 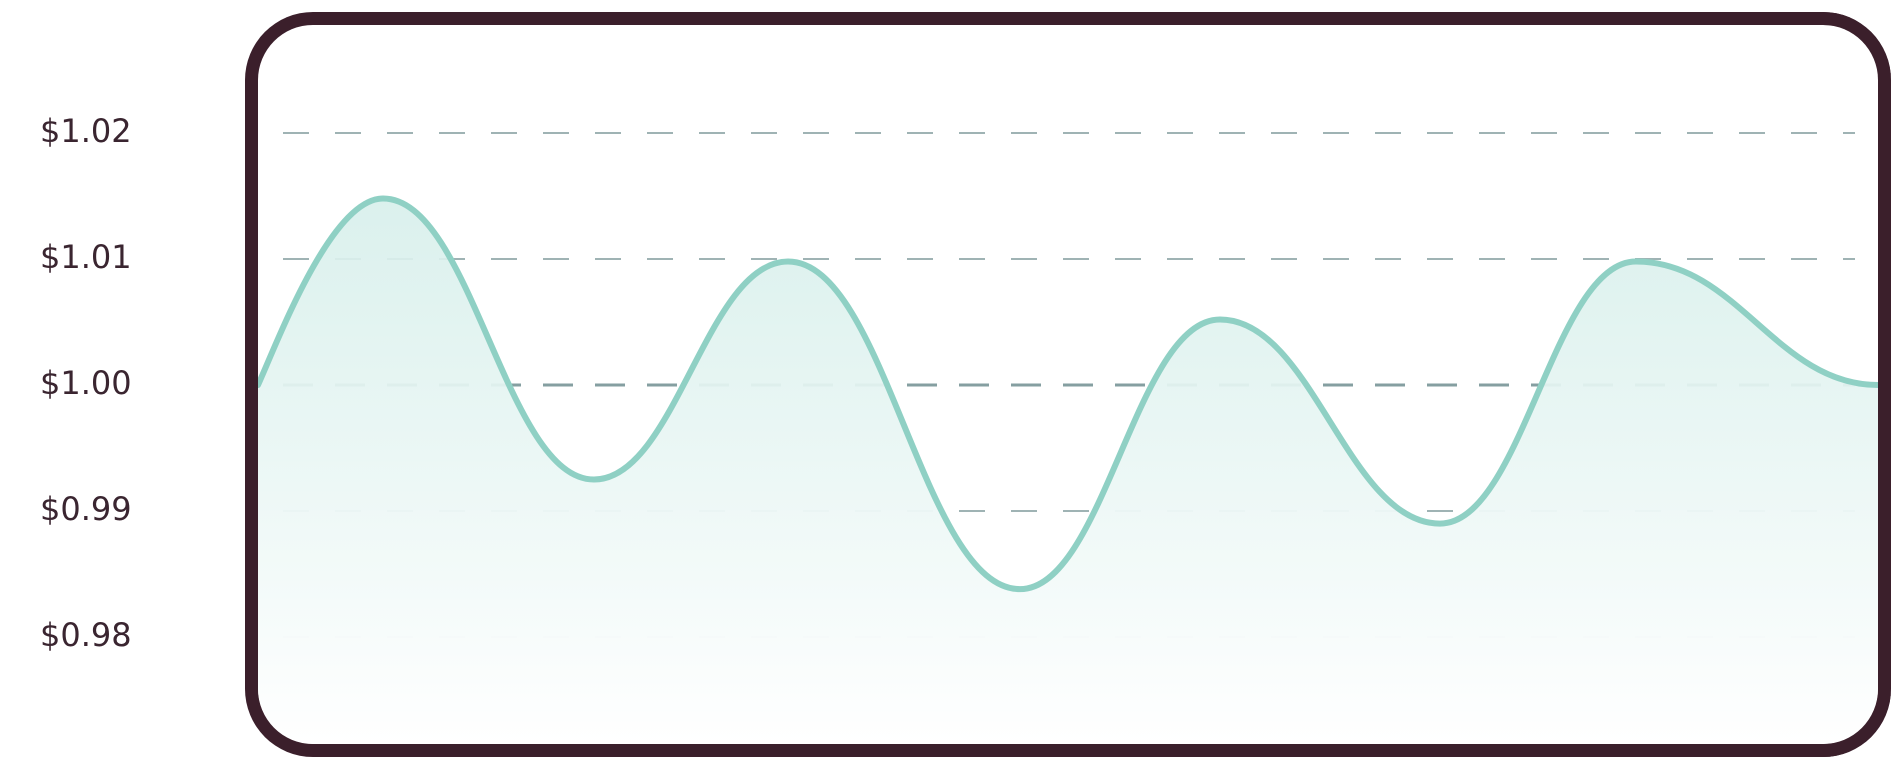 What do you see at coordinates (86, 257) in the screenshot?
I see `y-tick-label: $1.01` at bounding box center [86, 257].